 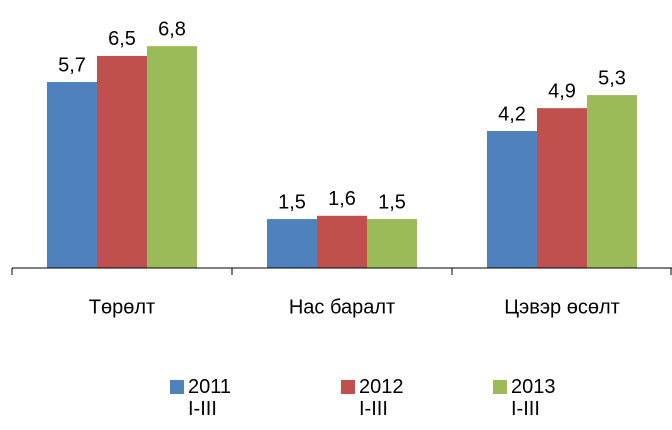 I want to click on legend-label: 2011 I-III, so click(x=210, y=398).